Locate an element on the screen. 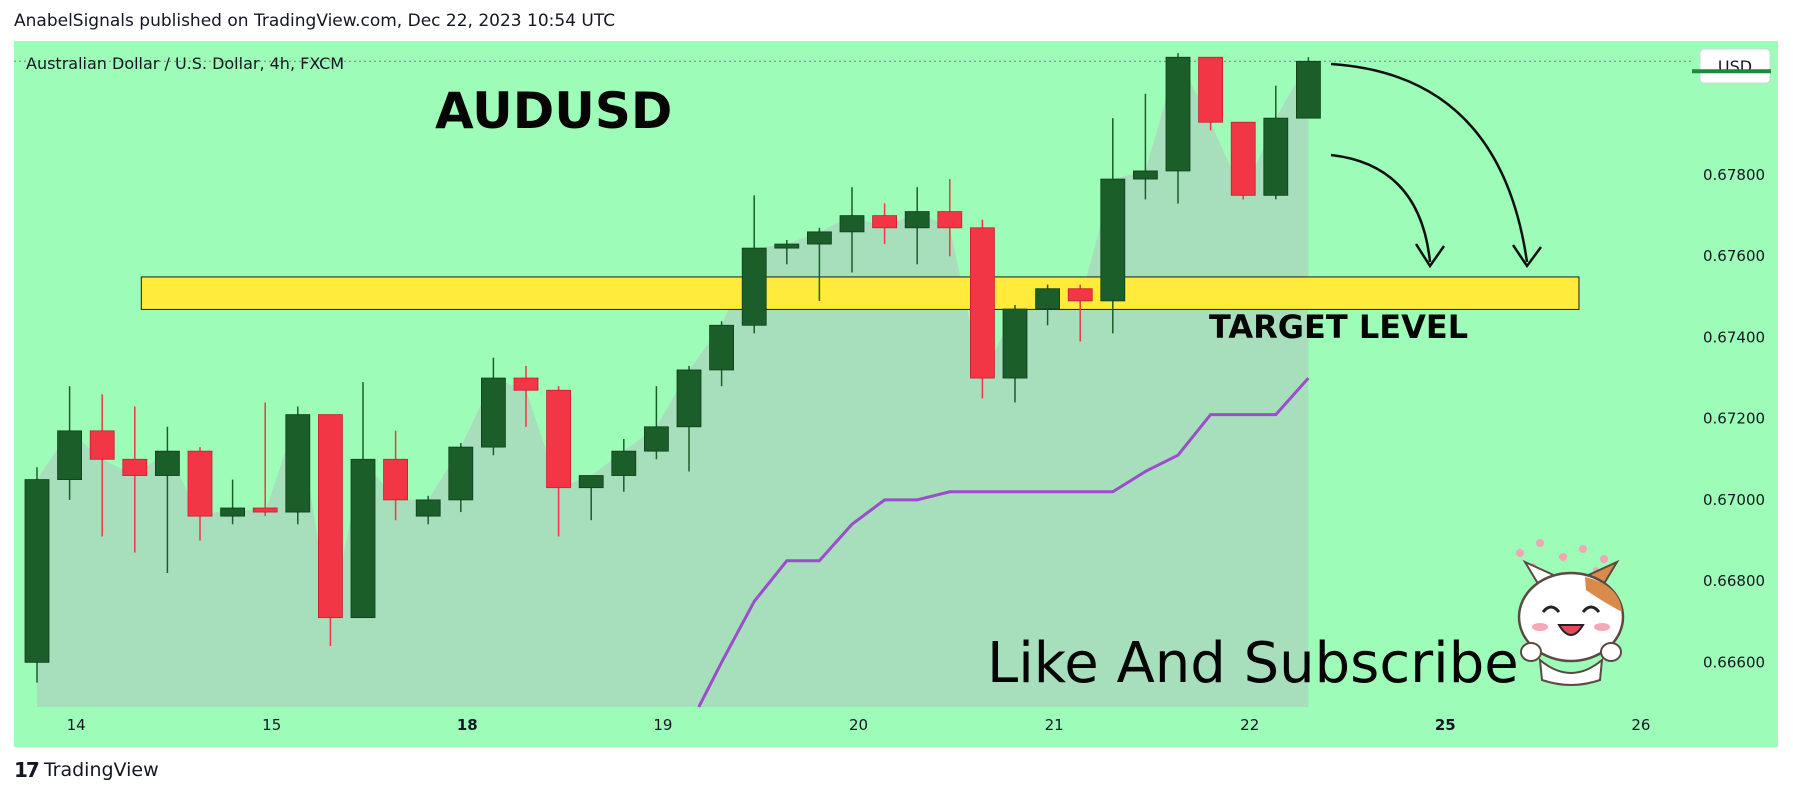  chart-title-annotation: AUDUSD is located at coordinates (553, 111).